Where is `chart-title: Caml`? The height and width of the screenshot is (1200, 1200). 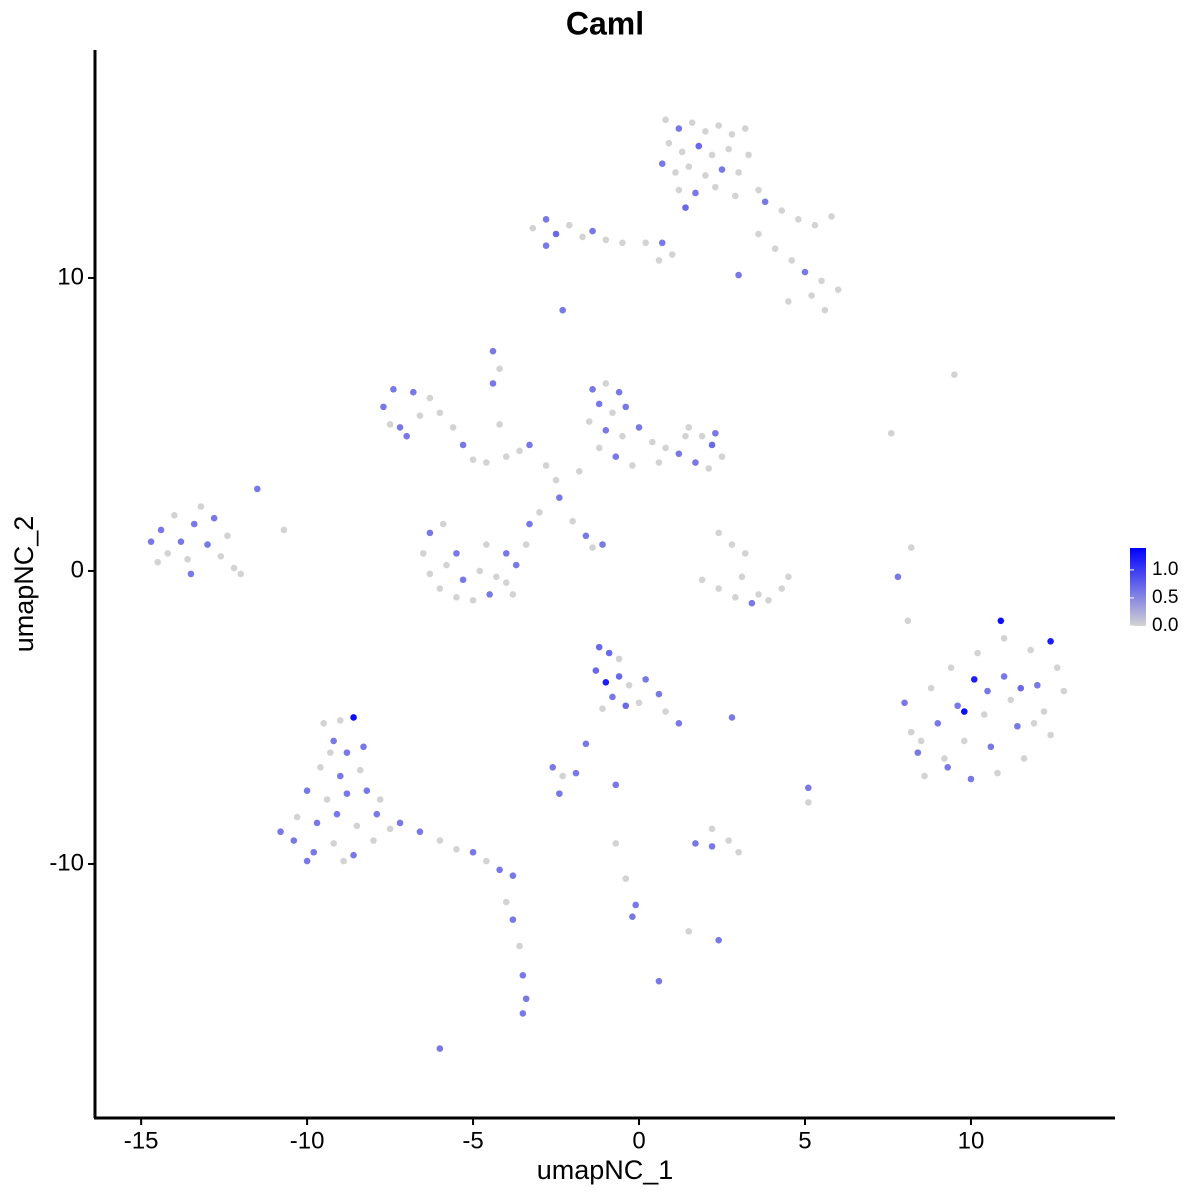 chart-title: Caml is located at coordinates (605, 23).